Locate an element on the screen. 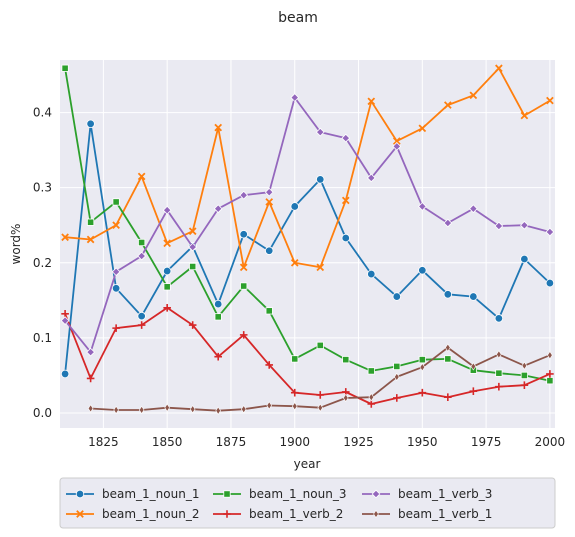  x-tick-label: 1975 is located at coordinates (486, 442).